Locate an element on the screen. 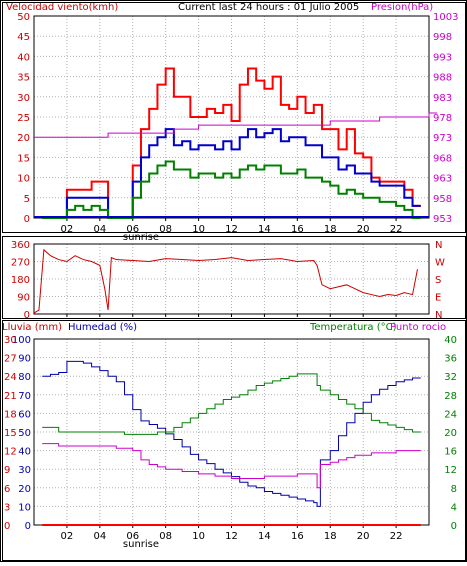  x-tick-label-2-0: 02 is located at coordinates (67, 536).